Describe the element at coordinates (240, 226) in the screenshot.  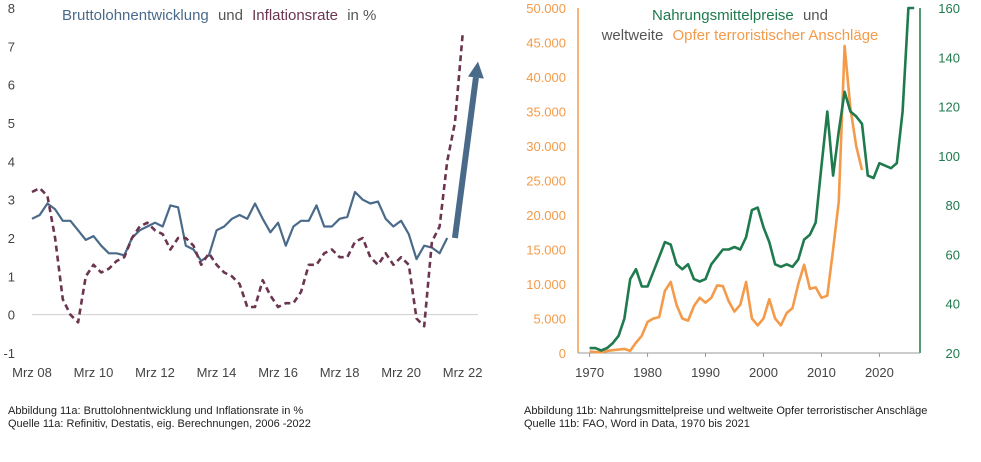
I see `series-line-bruttolohnentwicklung` at that location.